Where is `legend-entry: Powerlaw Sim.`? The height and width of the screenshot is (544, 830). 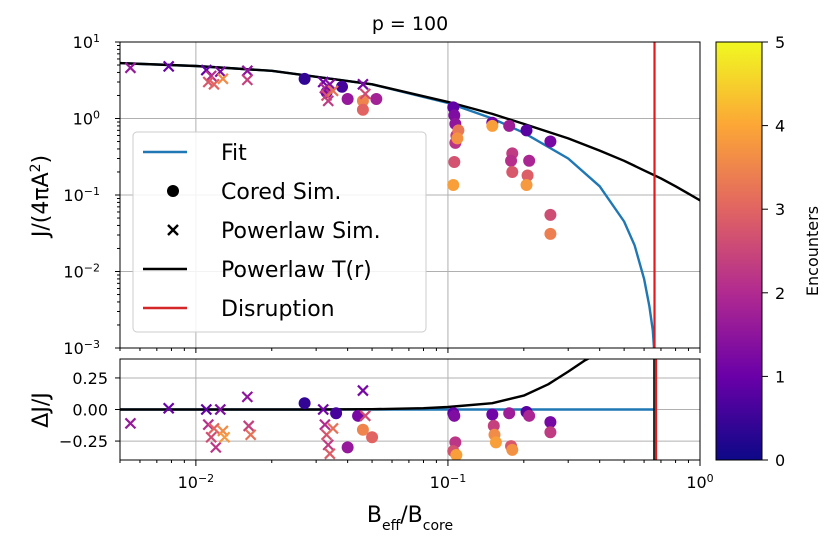 legend-entry: Powerlaw Sim. is located at coordinates (274, 231).